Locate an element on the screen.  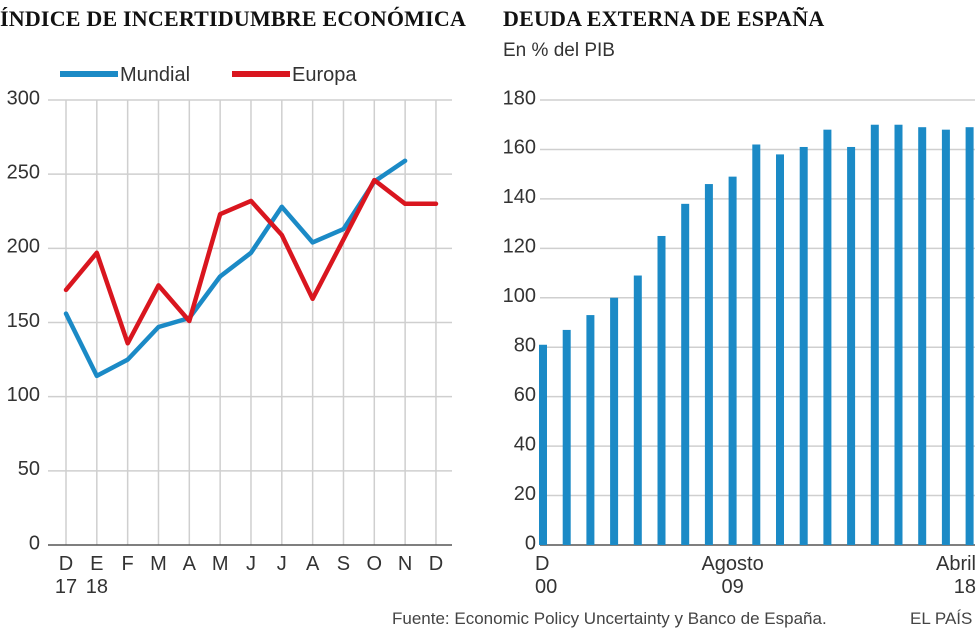
y-tick-label: 40 is located at coordinates (525, 444).